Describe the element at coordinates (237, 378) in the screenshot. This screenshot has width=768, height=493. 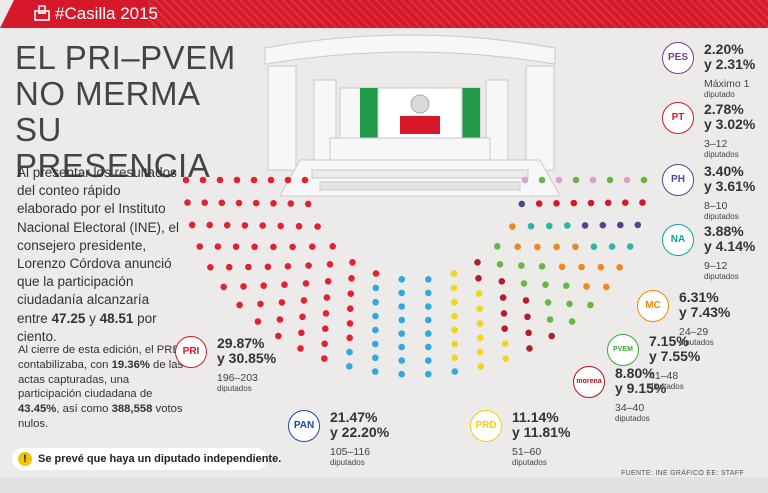
I see `pri-seat-range: 196–203` at that location.